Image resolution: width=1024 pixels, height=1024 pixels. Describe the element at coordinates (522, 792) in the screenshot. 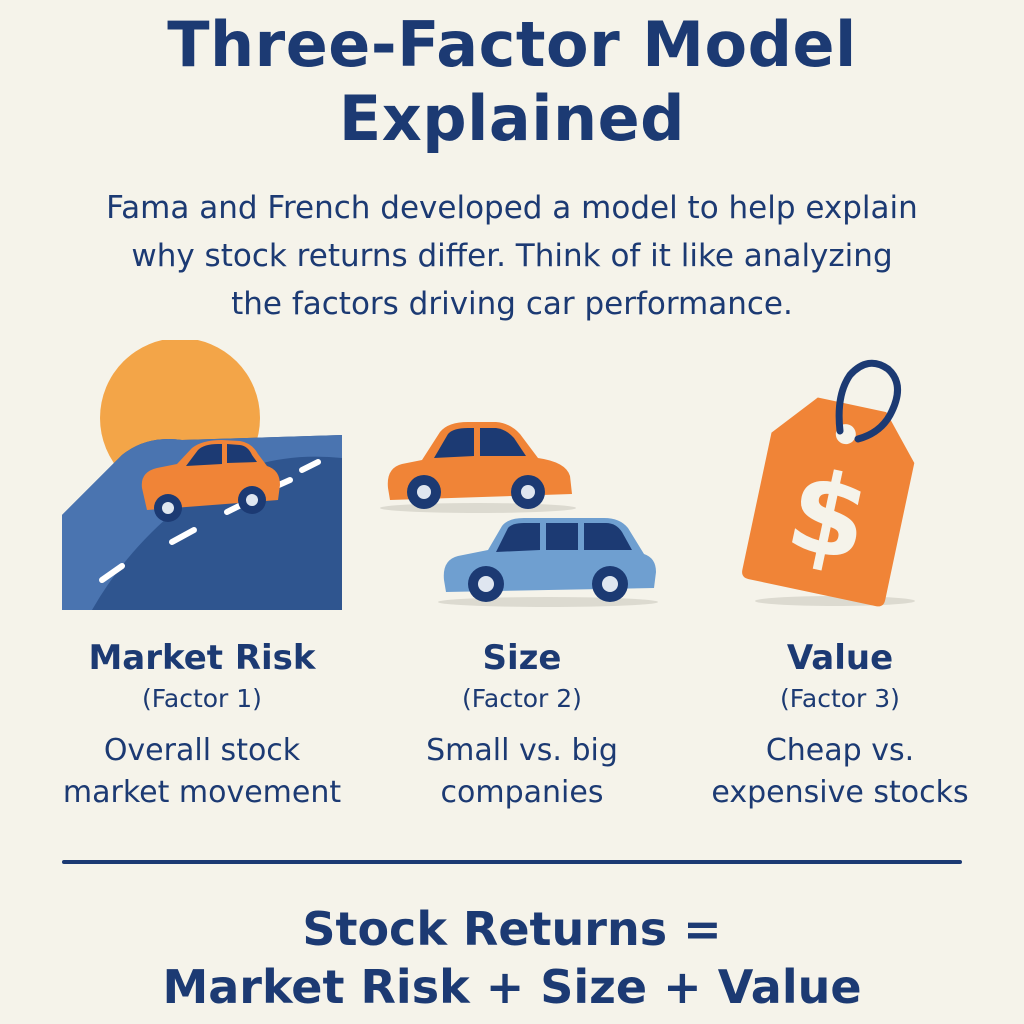

I see `factor-description-line-2: companies` at that location.